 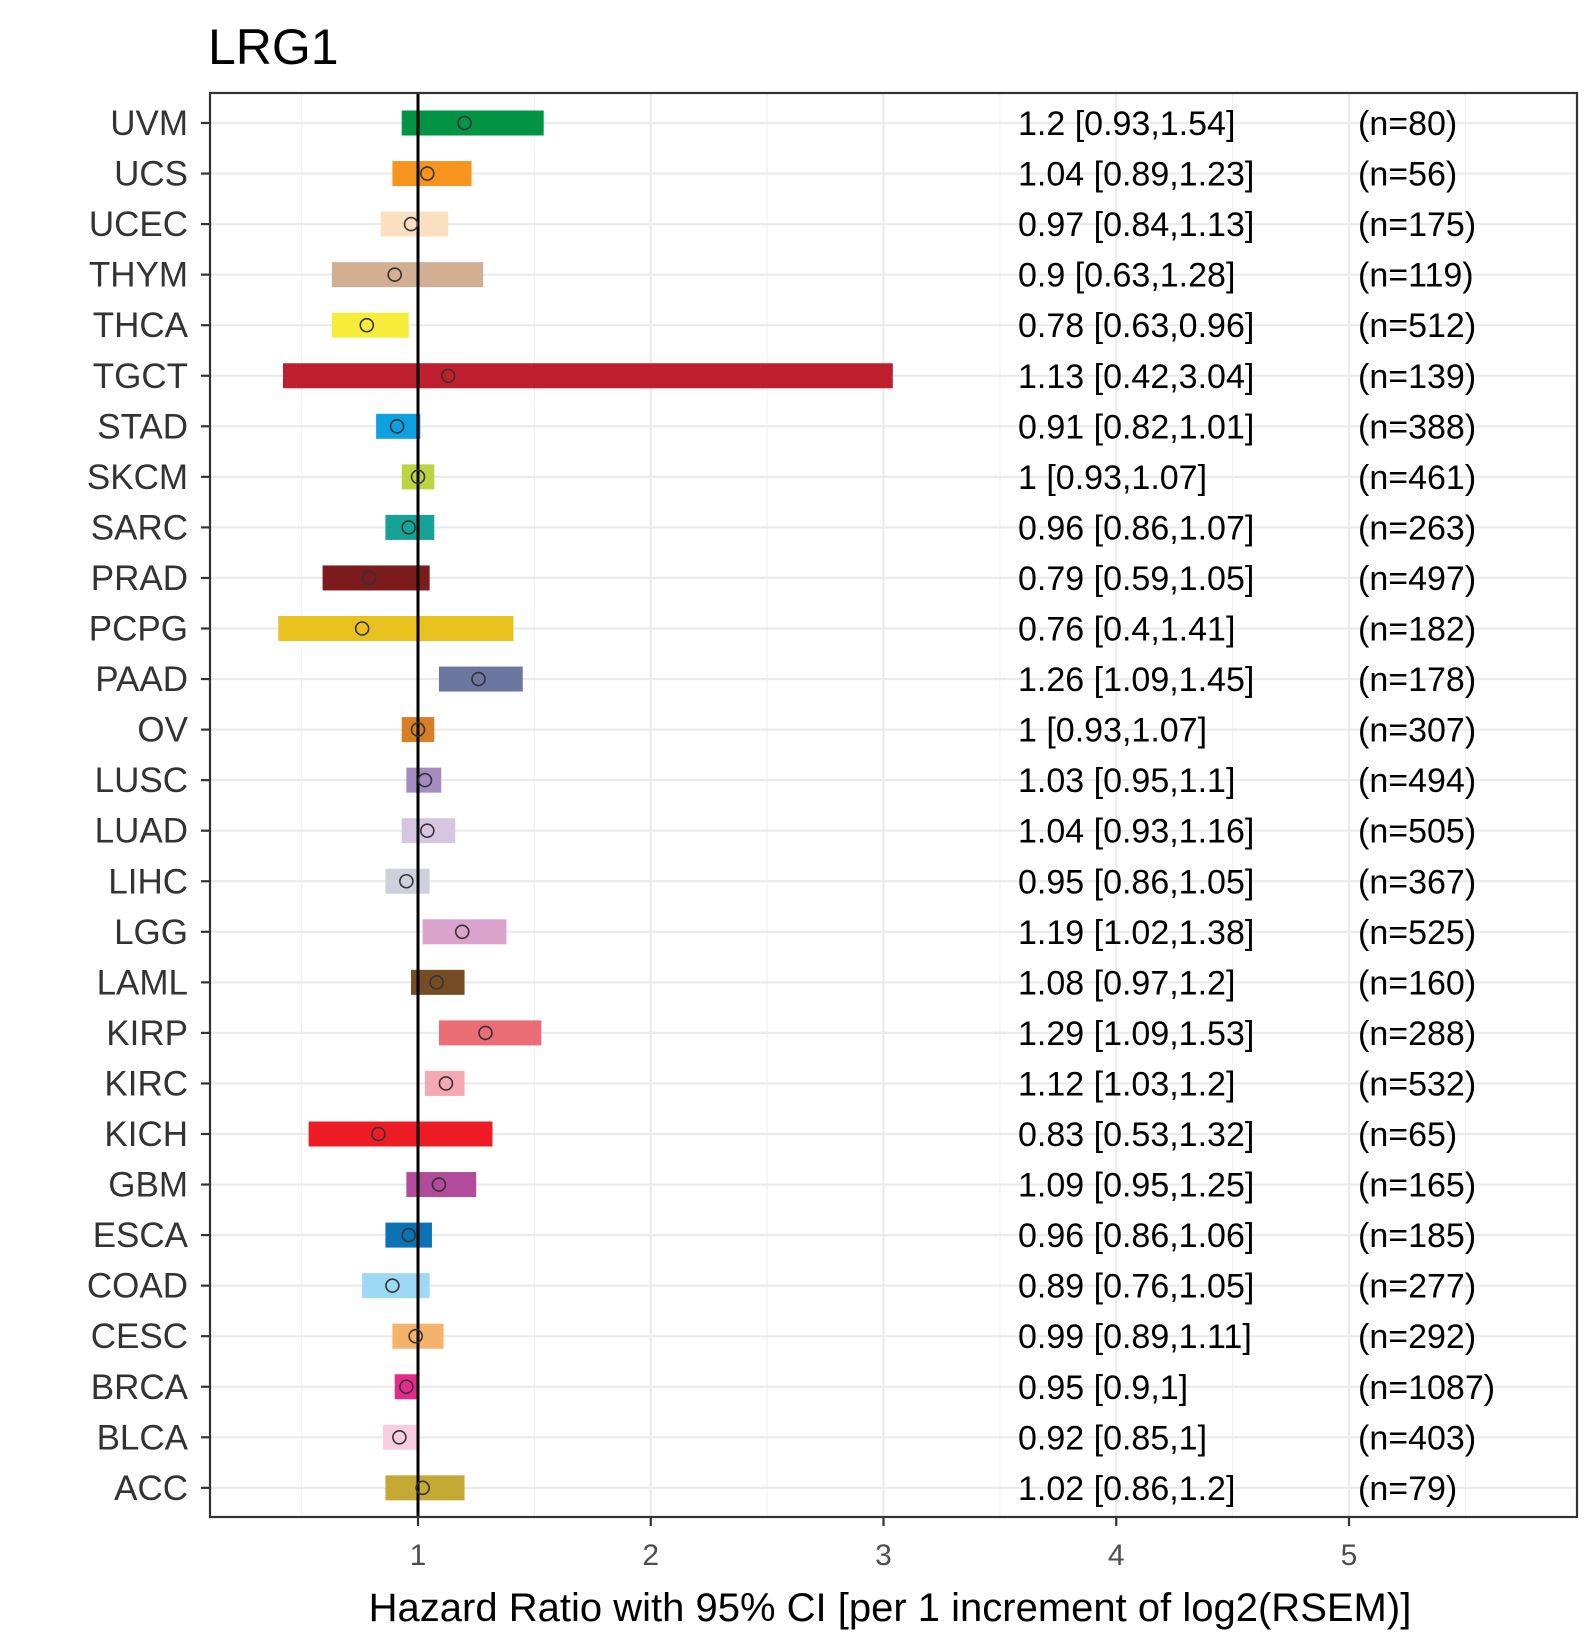 I want to click on y-tick-label-ucec: UCEC, so click(x=138, y=224).